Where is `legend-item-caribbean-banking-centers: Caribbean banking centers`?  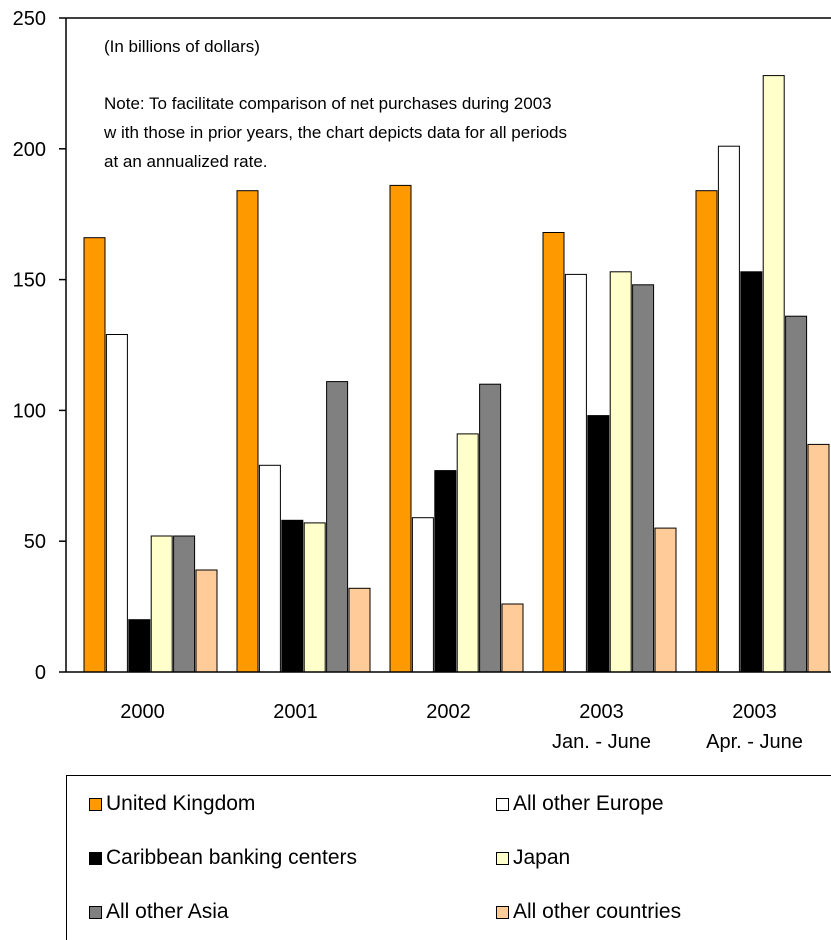 legend-item-caribbean-banking-centers: Caribbean banking centers is located at coordinates (223, 858).